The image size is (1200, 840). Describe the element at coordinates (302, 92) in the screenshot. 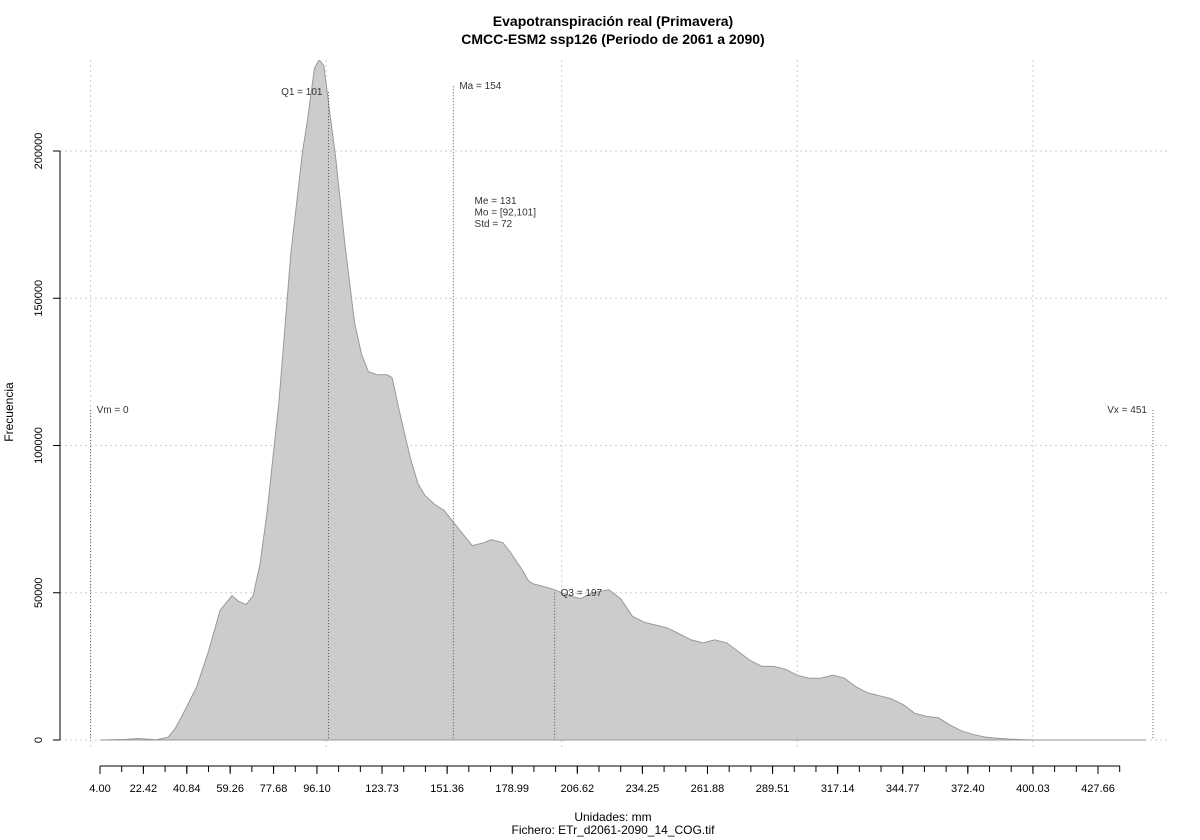

I see `marker-label: Q1 = 101` at that location.